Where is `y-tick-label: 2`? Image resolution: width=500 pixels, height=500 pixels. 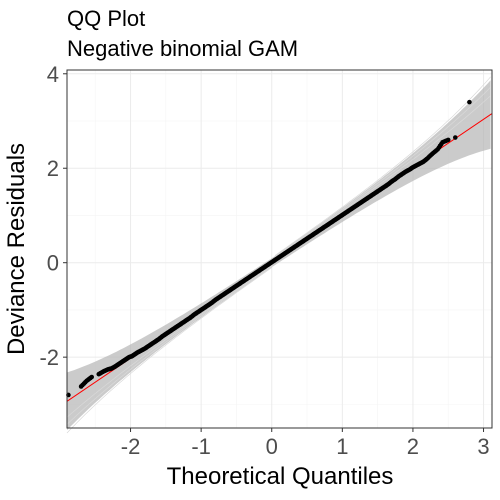
y-tick-label: 2 is located at coordinates (53, 168).